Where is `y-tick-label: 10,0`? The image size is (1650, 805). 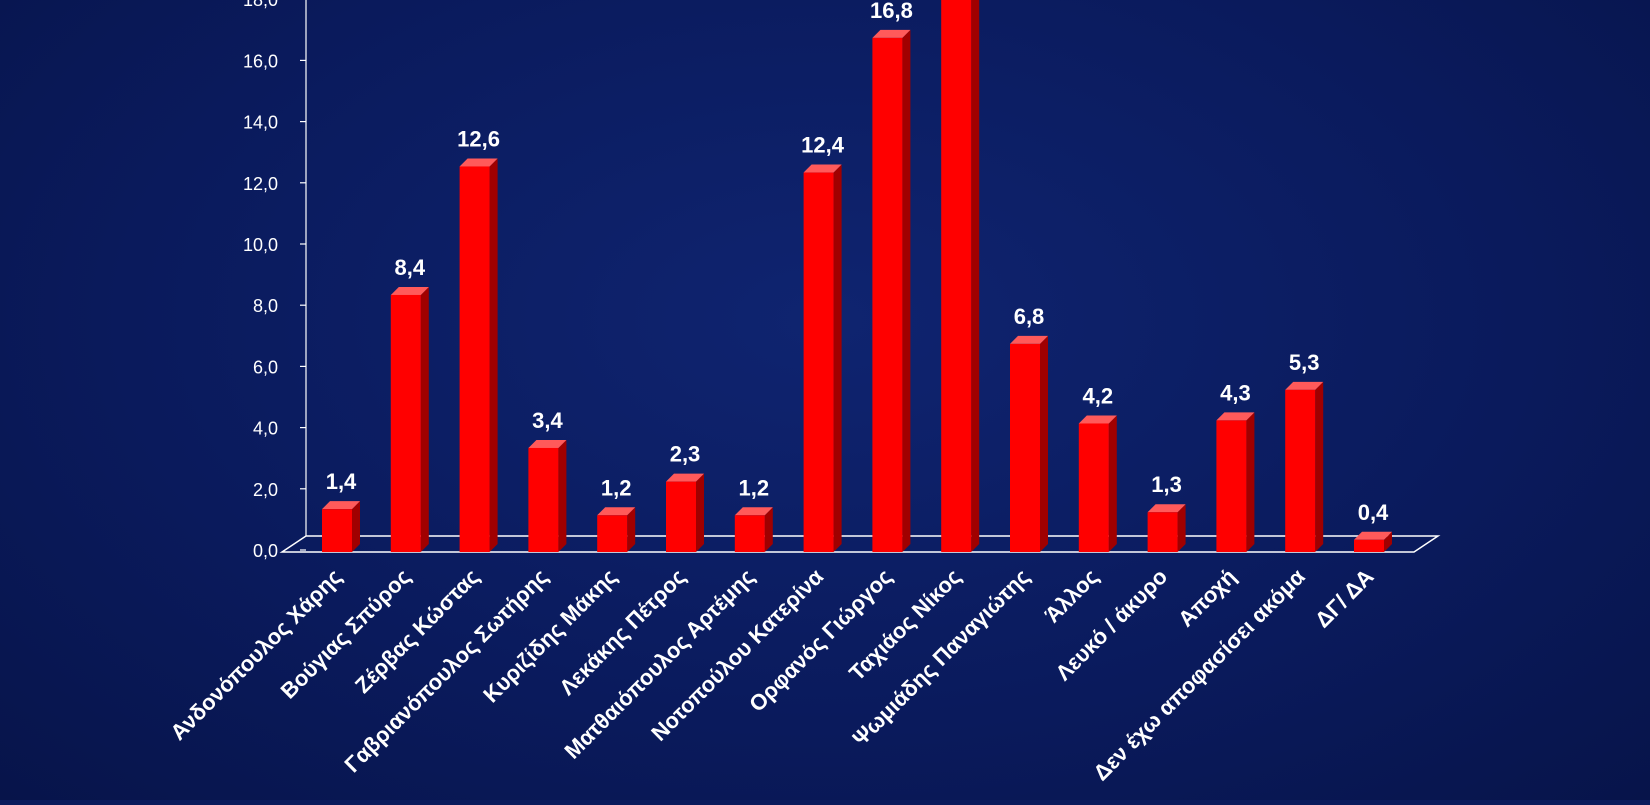
y-tick-label: 10,0 is located at coordinates (260, 245).